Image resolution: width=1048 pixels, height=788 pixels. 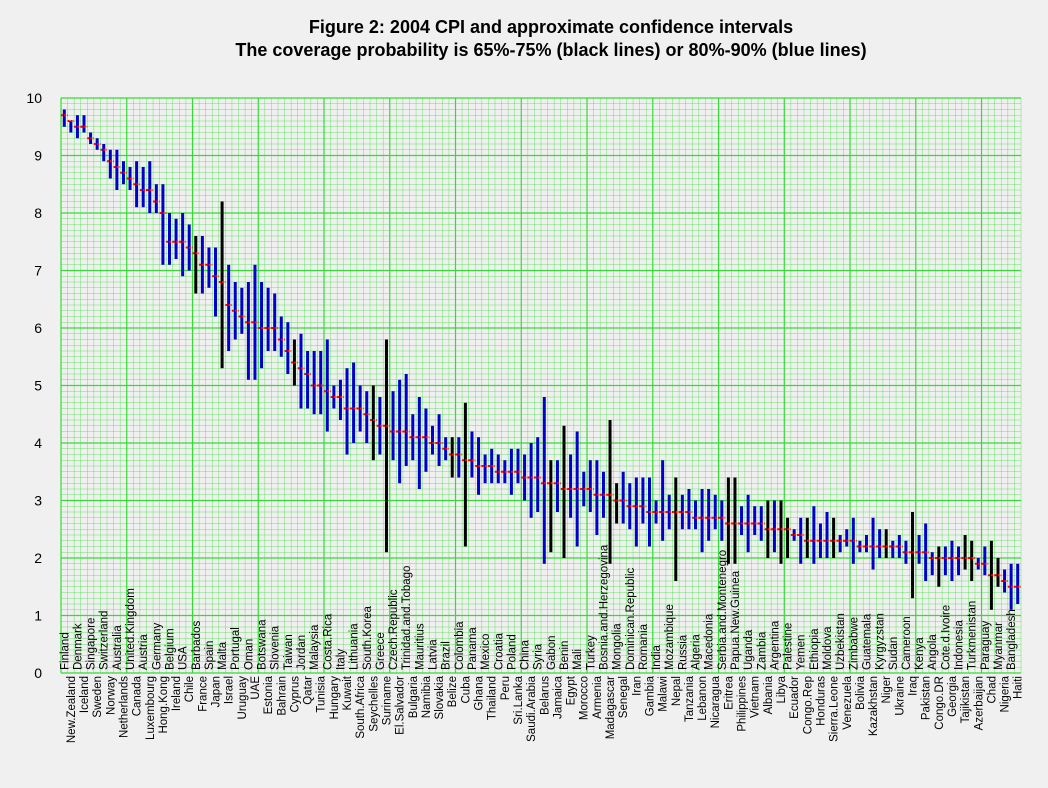 I want to click on country-label: Uruguay, so click(x=243, y=698).